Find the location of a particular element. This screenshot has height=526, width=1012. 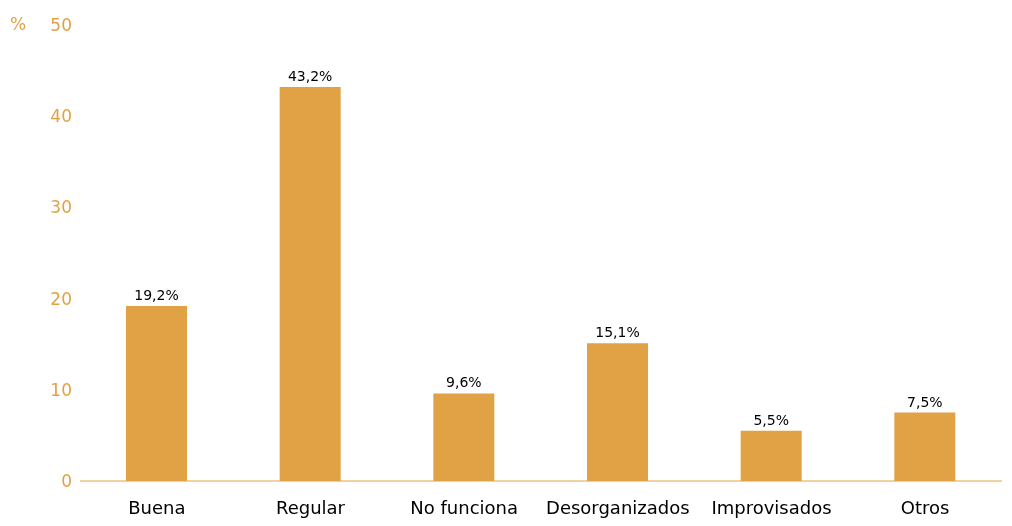

y-tick-label: 50 is located at coordinates (61, 25).